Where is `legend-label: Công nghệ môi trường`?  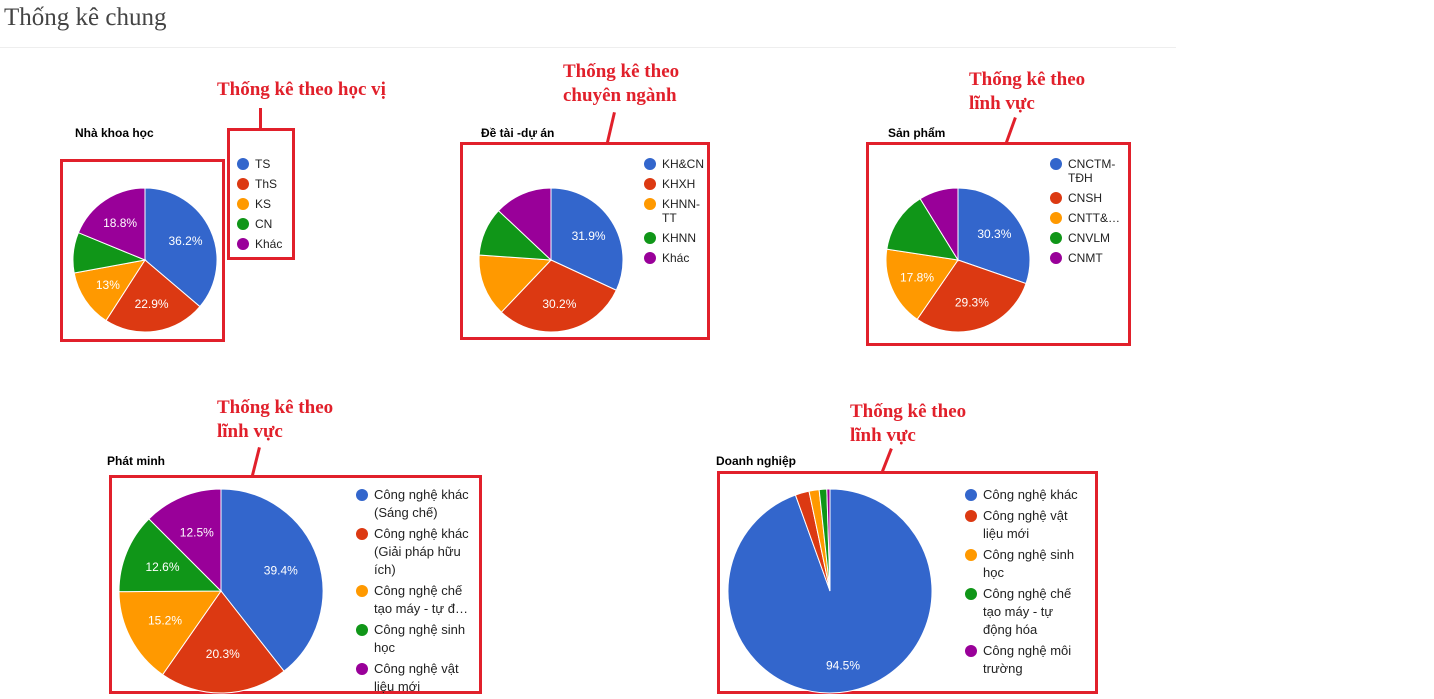 legend-label: Công nghệ môi trường is located at coordinates (1027, 659).